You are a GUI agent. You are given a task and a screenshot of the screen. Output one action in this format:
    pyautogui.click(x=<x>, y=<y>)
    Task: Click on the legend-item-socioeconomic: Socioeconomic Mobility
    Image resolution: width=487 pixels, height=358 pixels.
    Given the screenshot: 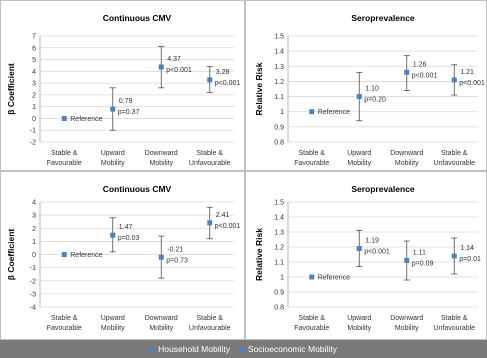 What is the action you would take?
    pyautogui.click(x=288, y=349)
    